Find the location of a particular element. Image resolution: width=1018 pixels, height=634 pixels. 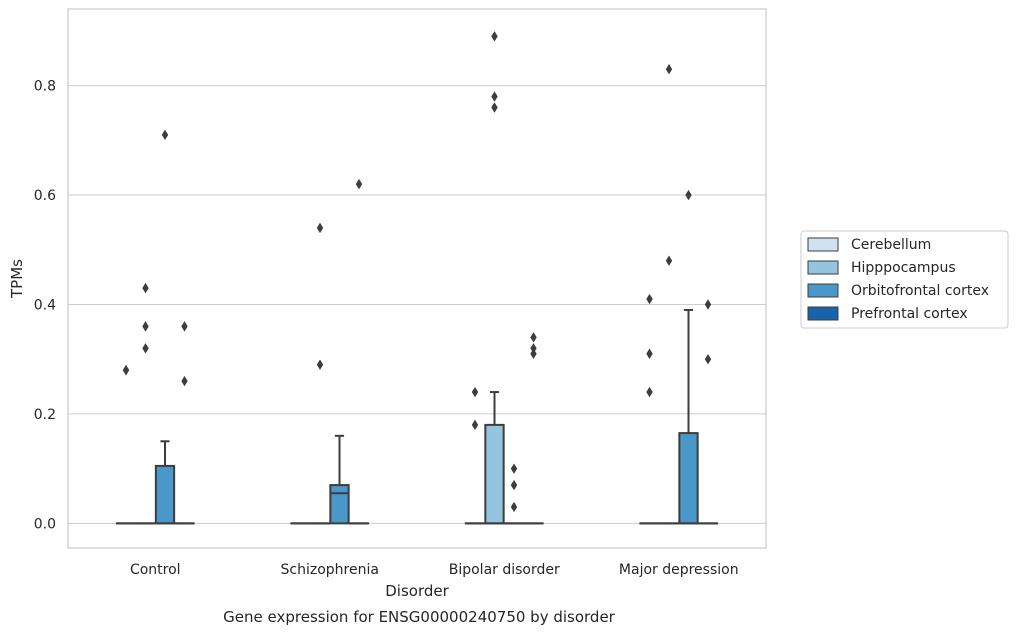

y-tick-label: 0.4 is located at coordinates (45, 305).